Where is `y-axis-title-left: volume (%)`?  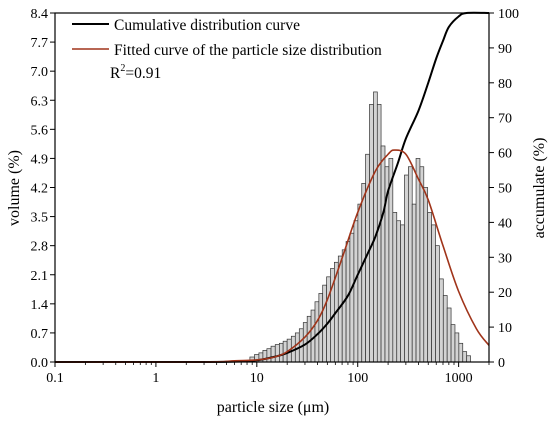 y-axis-title-left: volume (%) is located at coordinates (14, 188).